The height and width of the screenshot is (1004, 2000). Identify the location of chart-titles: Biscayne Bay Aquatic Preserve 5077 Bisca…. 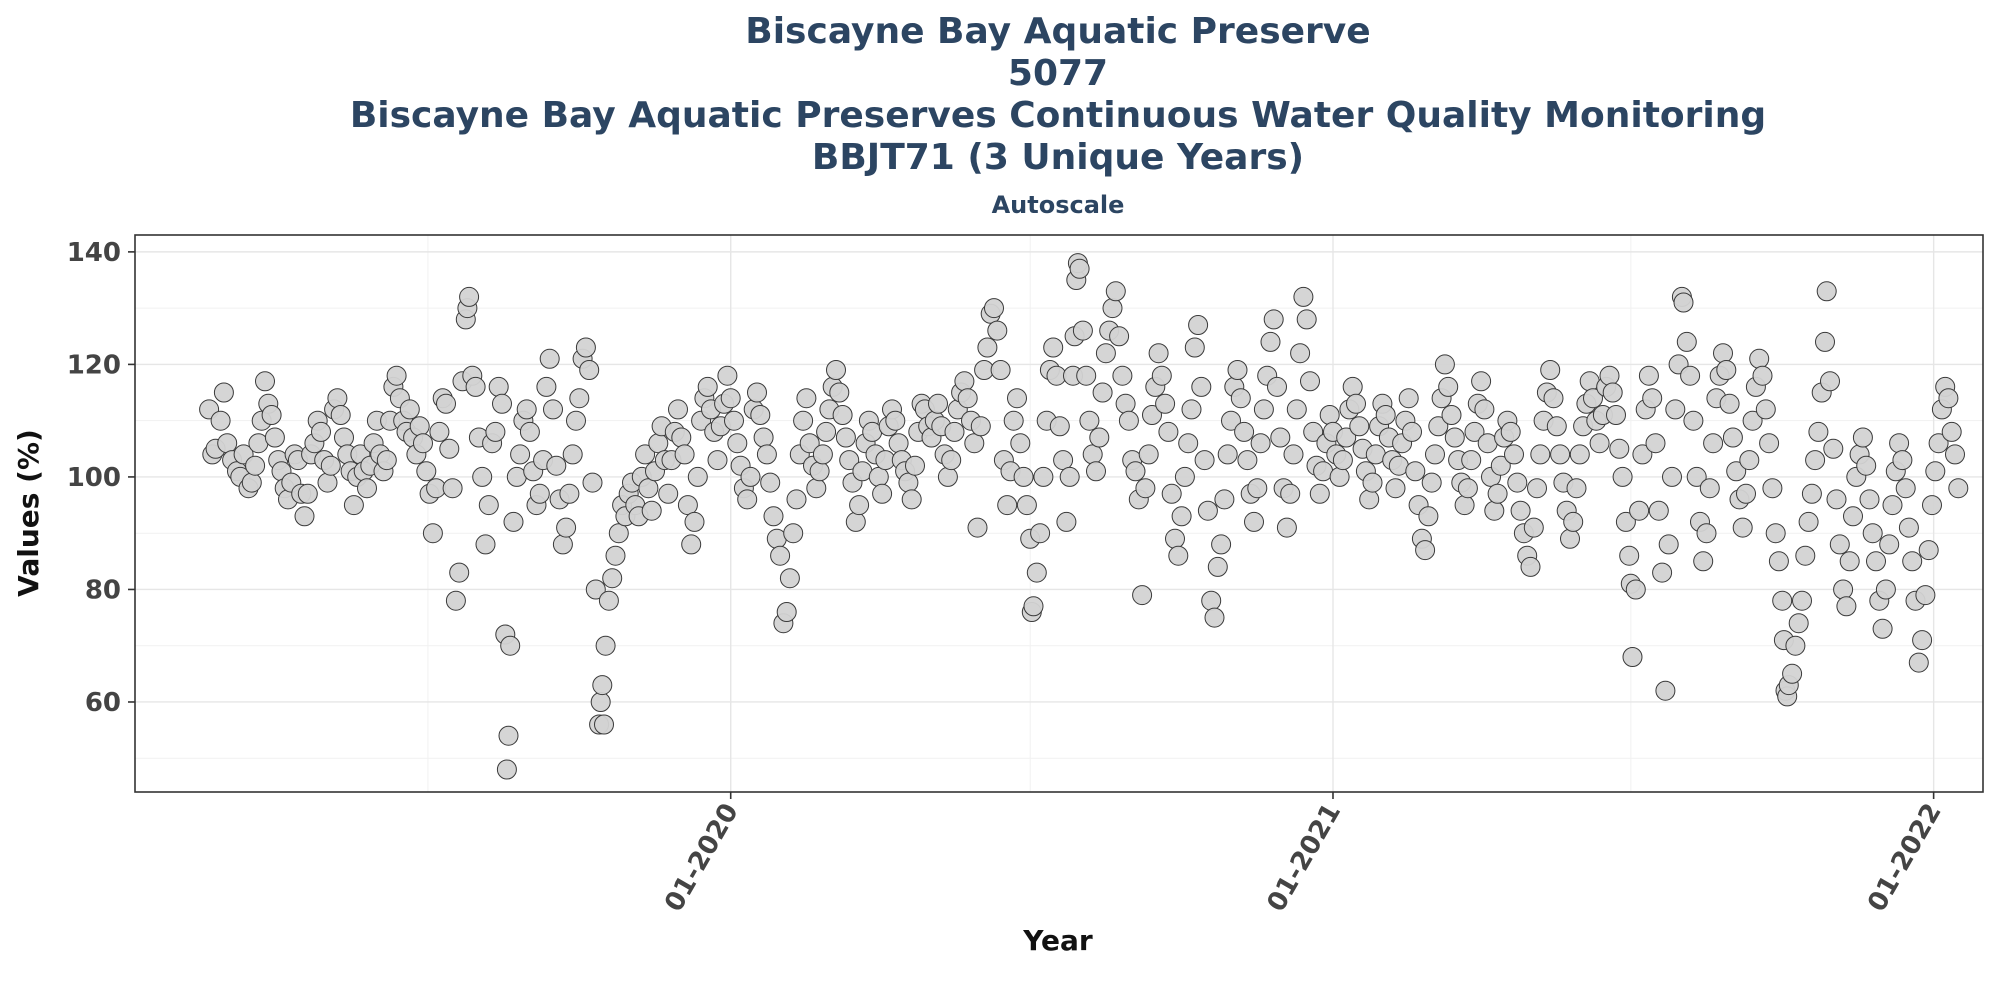
(1058, 115).